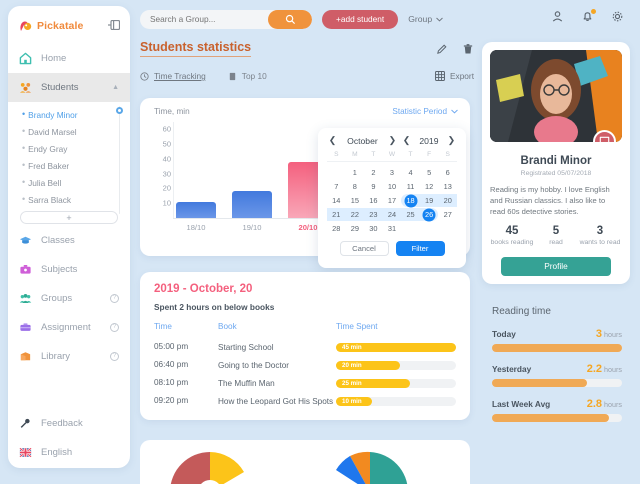 The height and width of the screenshot is (484, 640). I want to click on calendar-day-cell: 25, so click(410, 214).